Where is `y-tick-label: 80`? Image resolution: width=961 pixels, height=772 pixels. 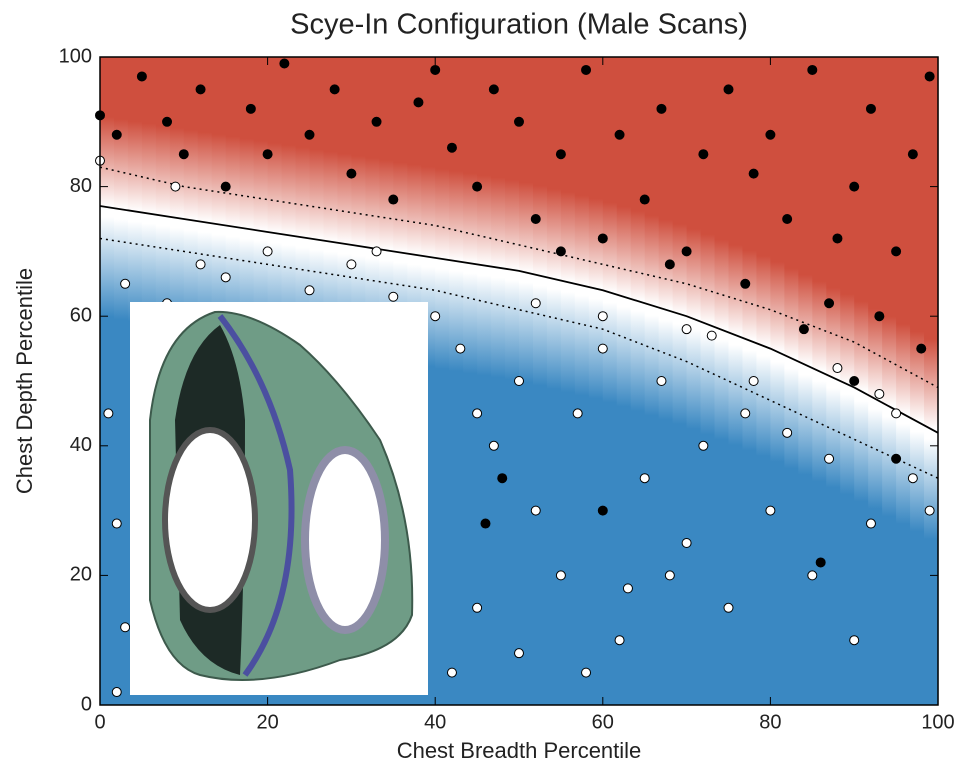
y-tick-label: 80 is located at coordinates (81, 186).